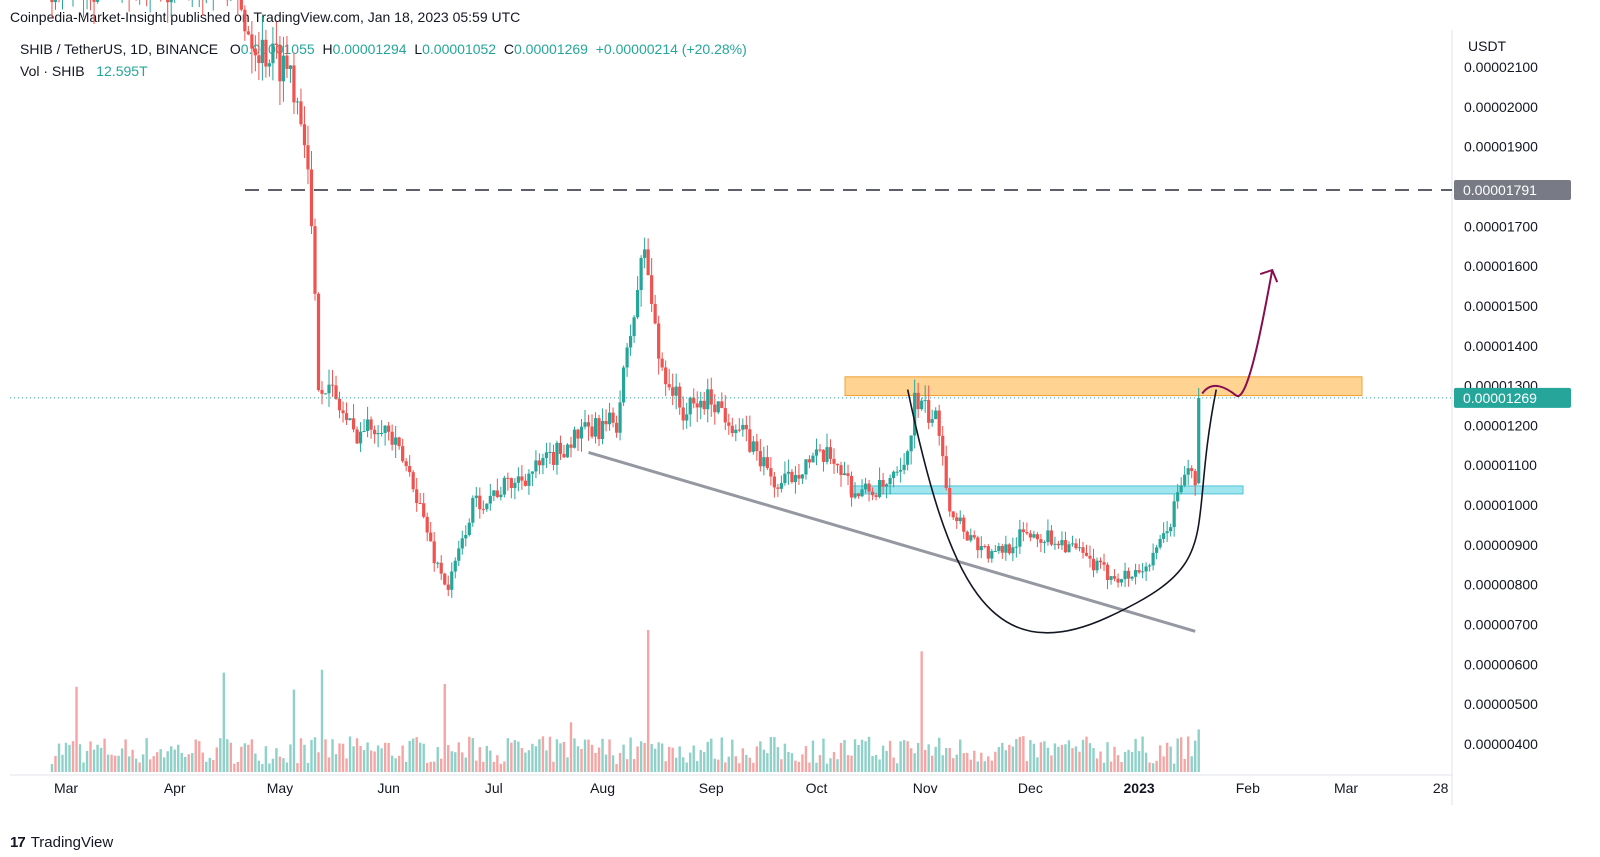 The image size is (1600, 857). I want to click on arrow-head-icon, so click(1269, 275).